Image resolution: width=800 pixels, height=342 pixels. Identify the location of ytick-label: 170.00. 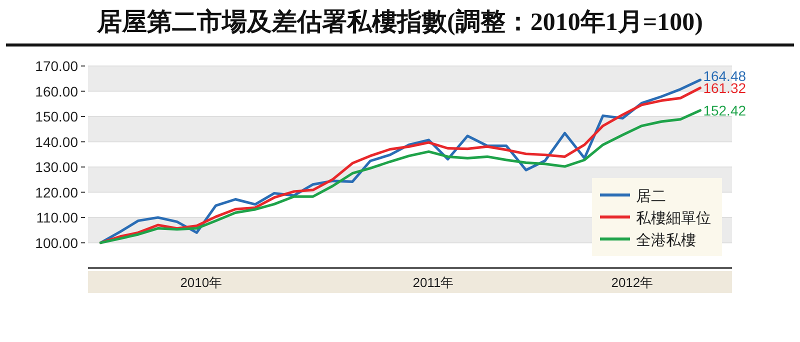
(56, 66).